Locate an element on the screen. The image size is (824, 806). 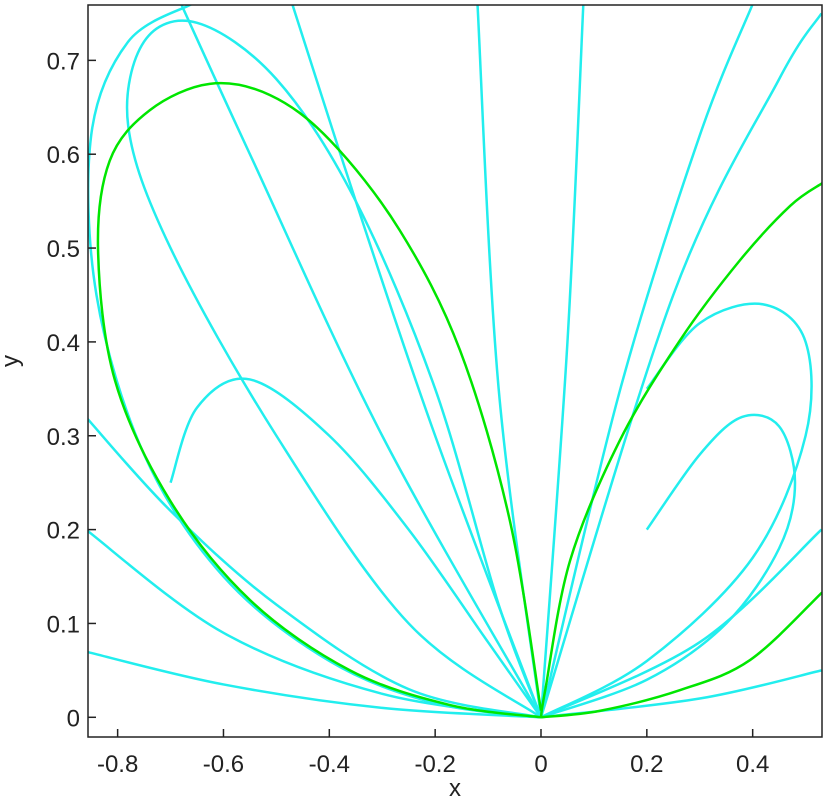
y-tick-label: 0.4 is located at coordinates (63, 343).